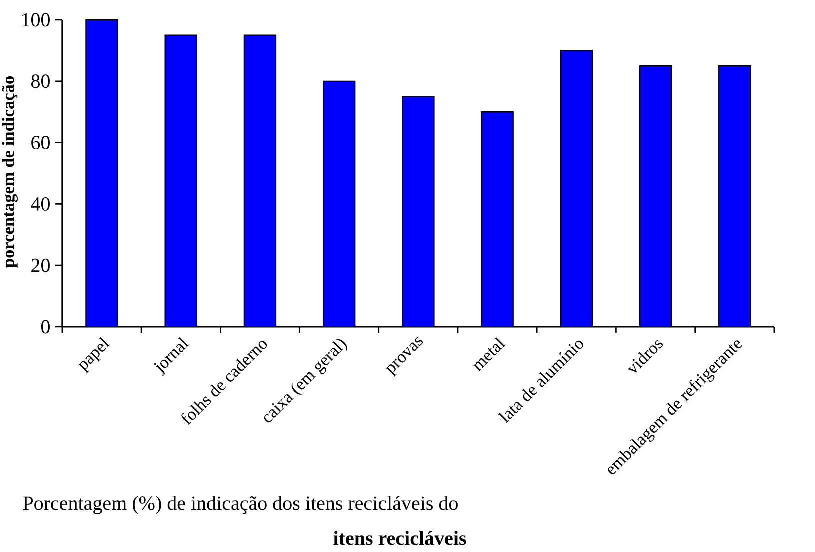 Image resolution: width=815 pixels, height=552 pixels. I want to click on y-tick-label: 100, so click(36, 20).